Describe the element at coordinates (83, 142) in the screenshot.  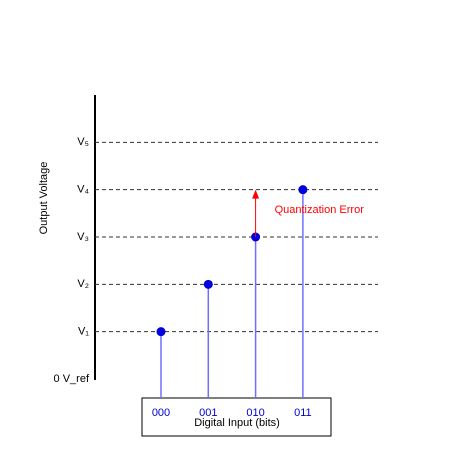
I see `y-tick-label: V₅` at that location.